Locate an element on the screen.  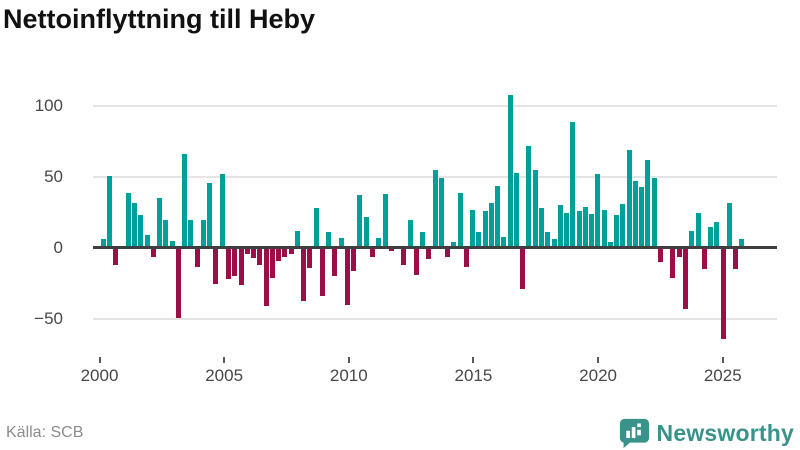
y-axis-label: 100 is located at coordinates (48, 105).